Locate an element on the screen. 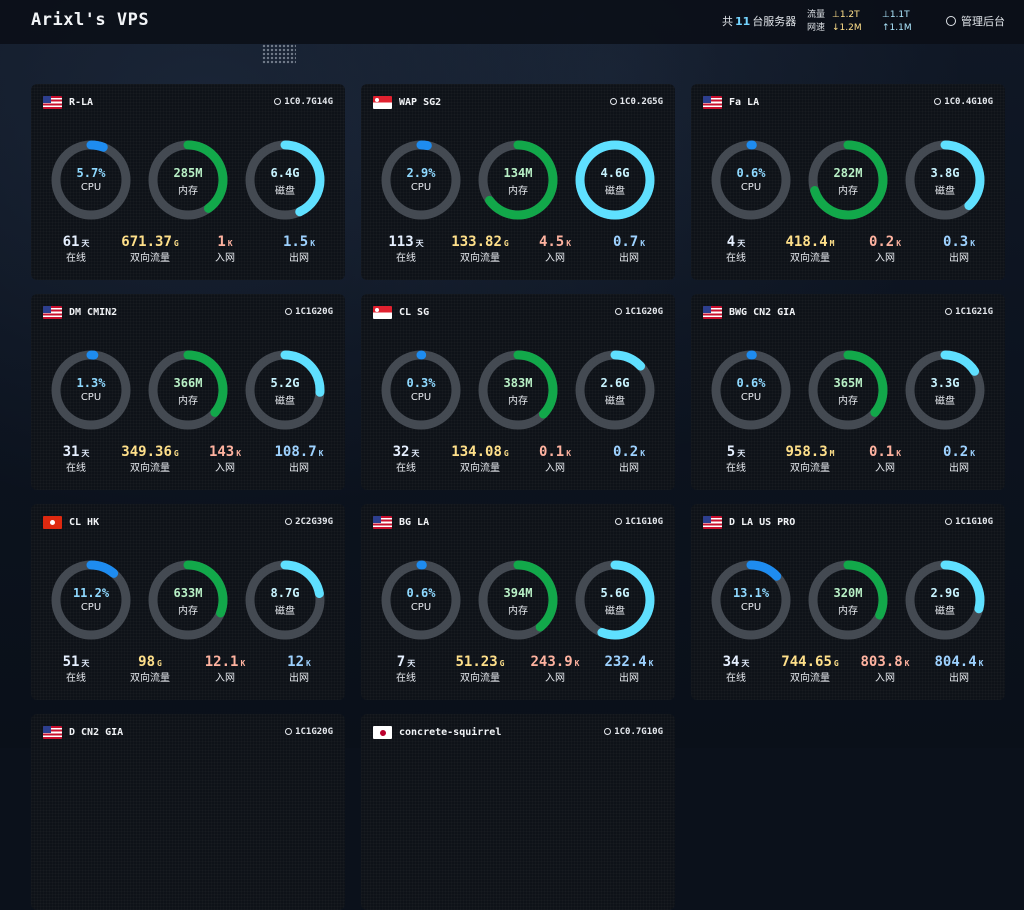 This screenshot has width=1024, height=910. mem-gauge: 633M 内存 is located at coordinates (188, 600).